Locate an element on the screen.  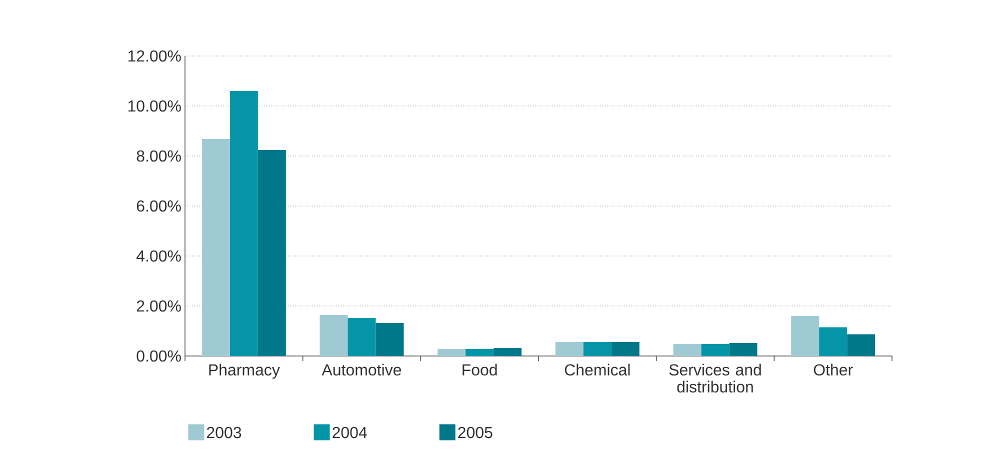
legend-label: 2005 is located at coordinates (475, 432).